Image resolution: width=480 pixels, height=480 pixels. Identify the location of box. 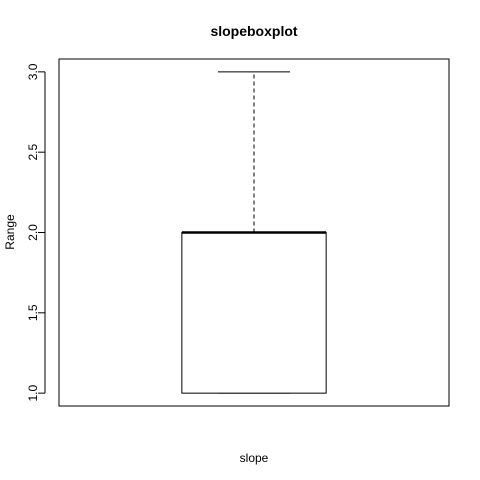
(254, 313).